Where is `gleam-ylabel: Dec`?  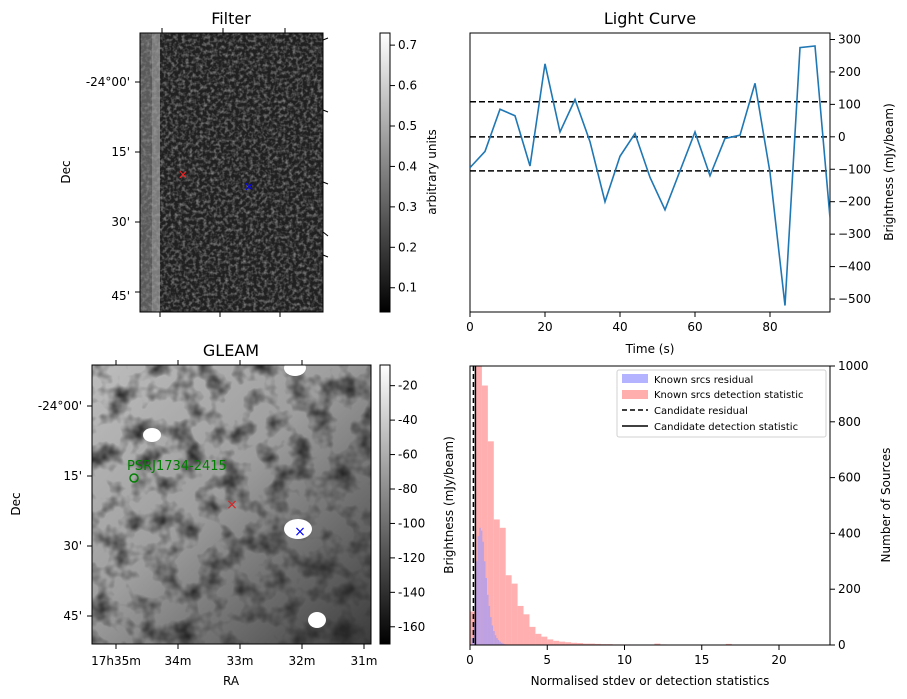
gleam-ylabel: Dec is located at coordinates (16, 503).